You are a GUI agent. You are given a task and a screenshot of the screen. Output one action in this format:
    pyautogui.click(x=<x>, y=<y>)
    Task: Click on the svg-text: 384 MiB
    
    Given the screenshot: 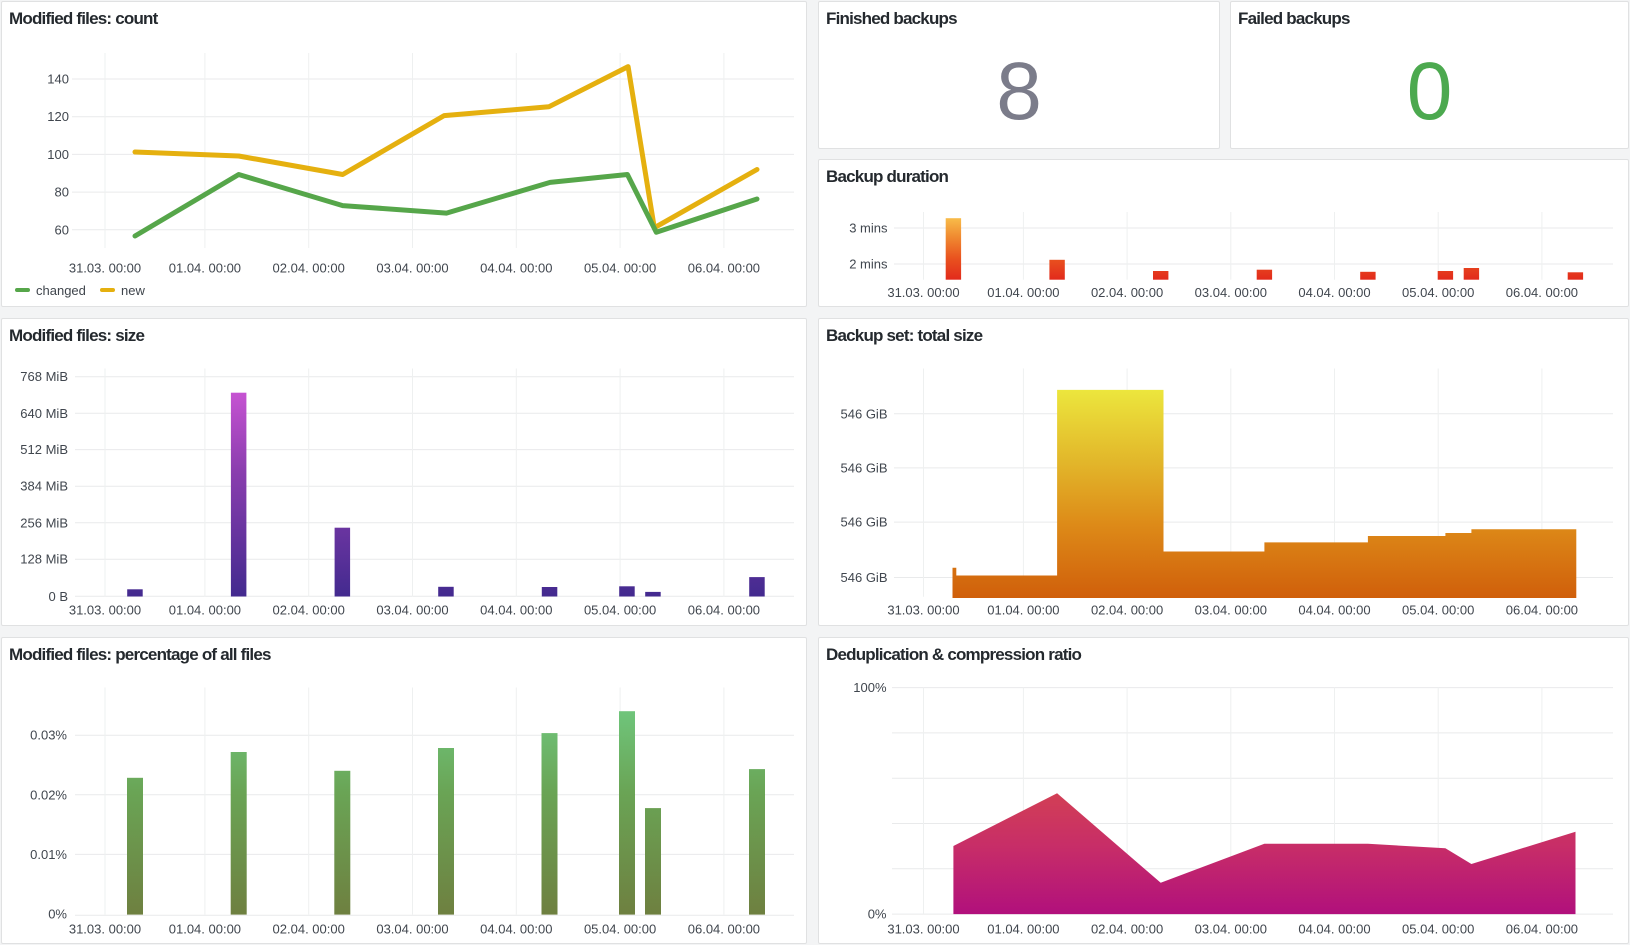 What is the action you would take?
    pyautogui.click(x=44, y=486)
    